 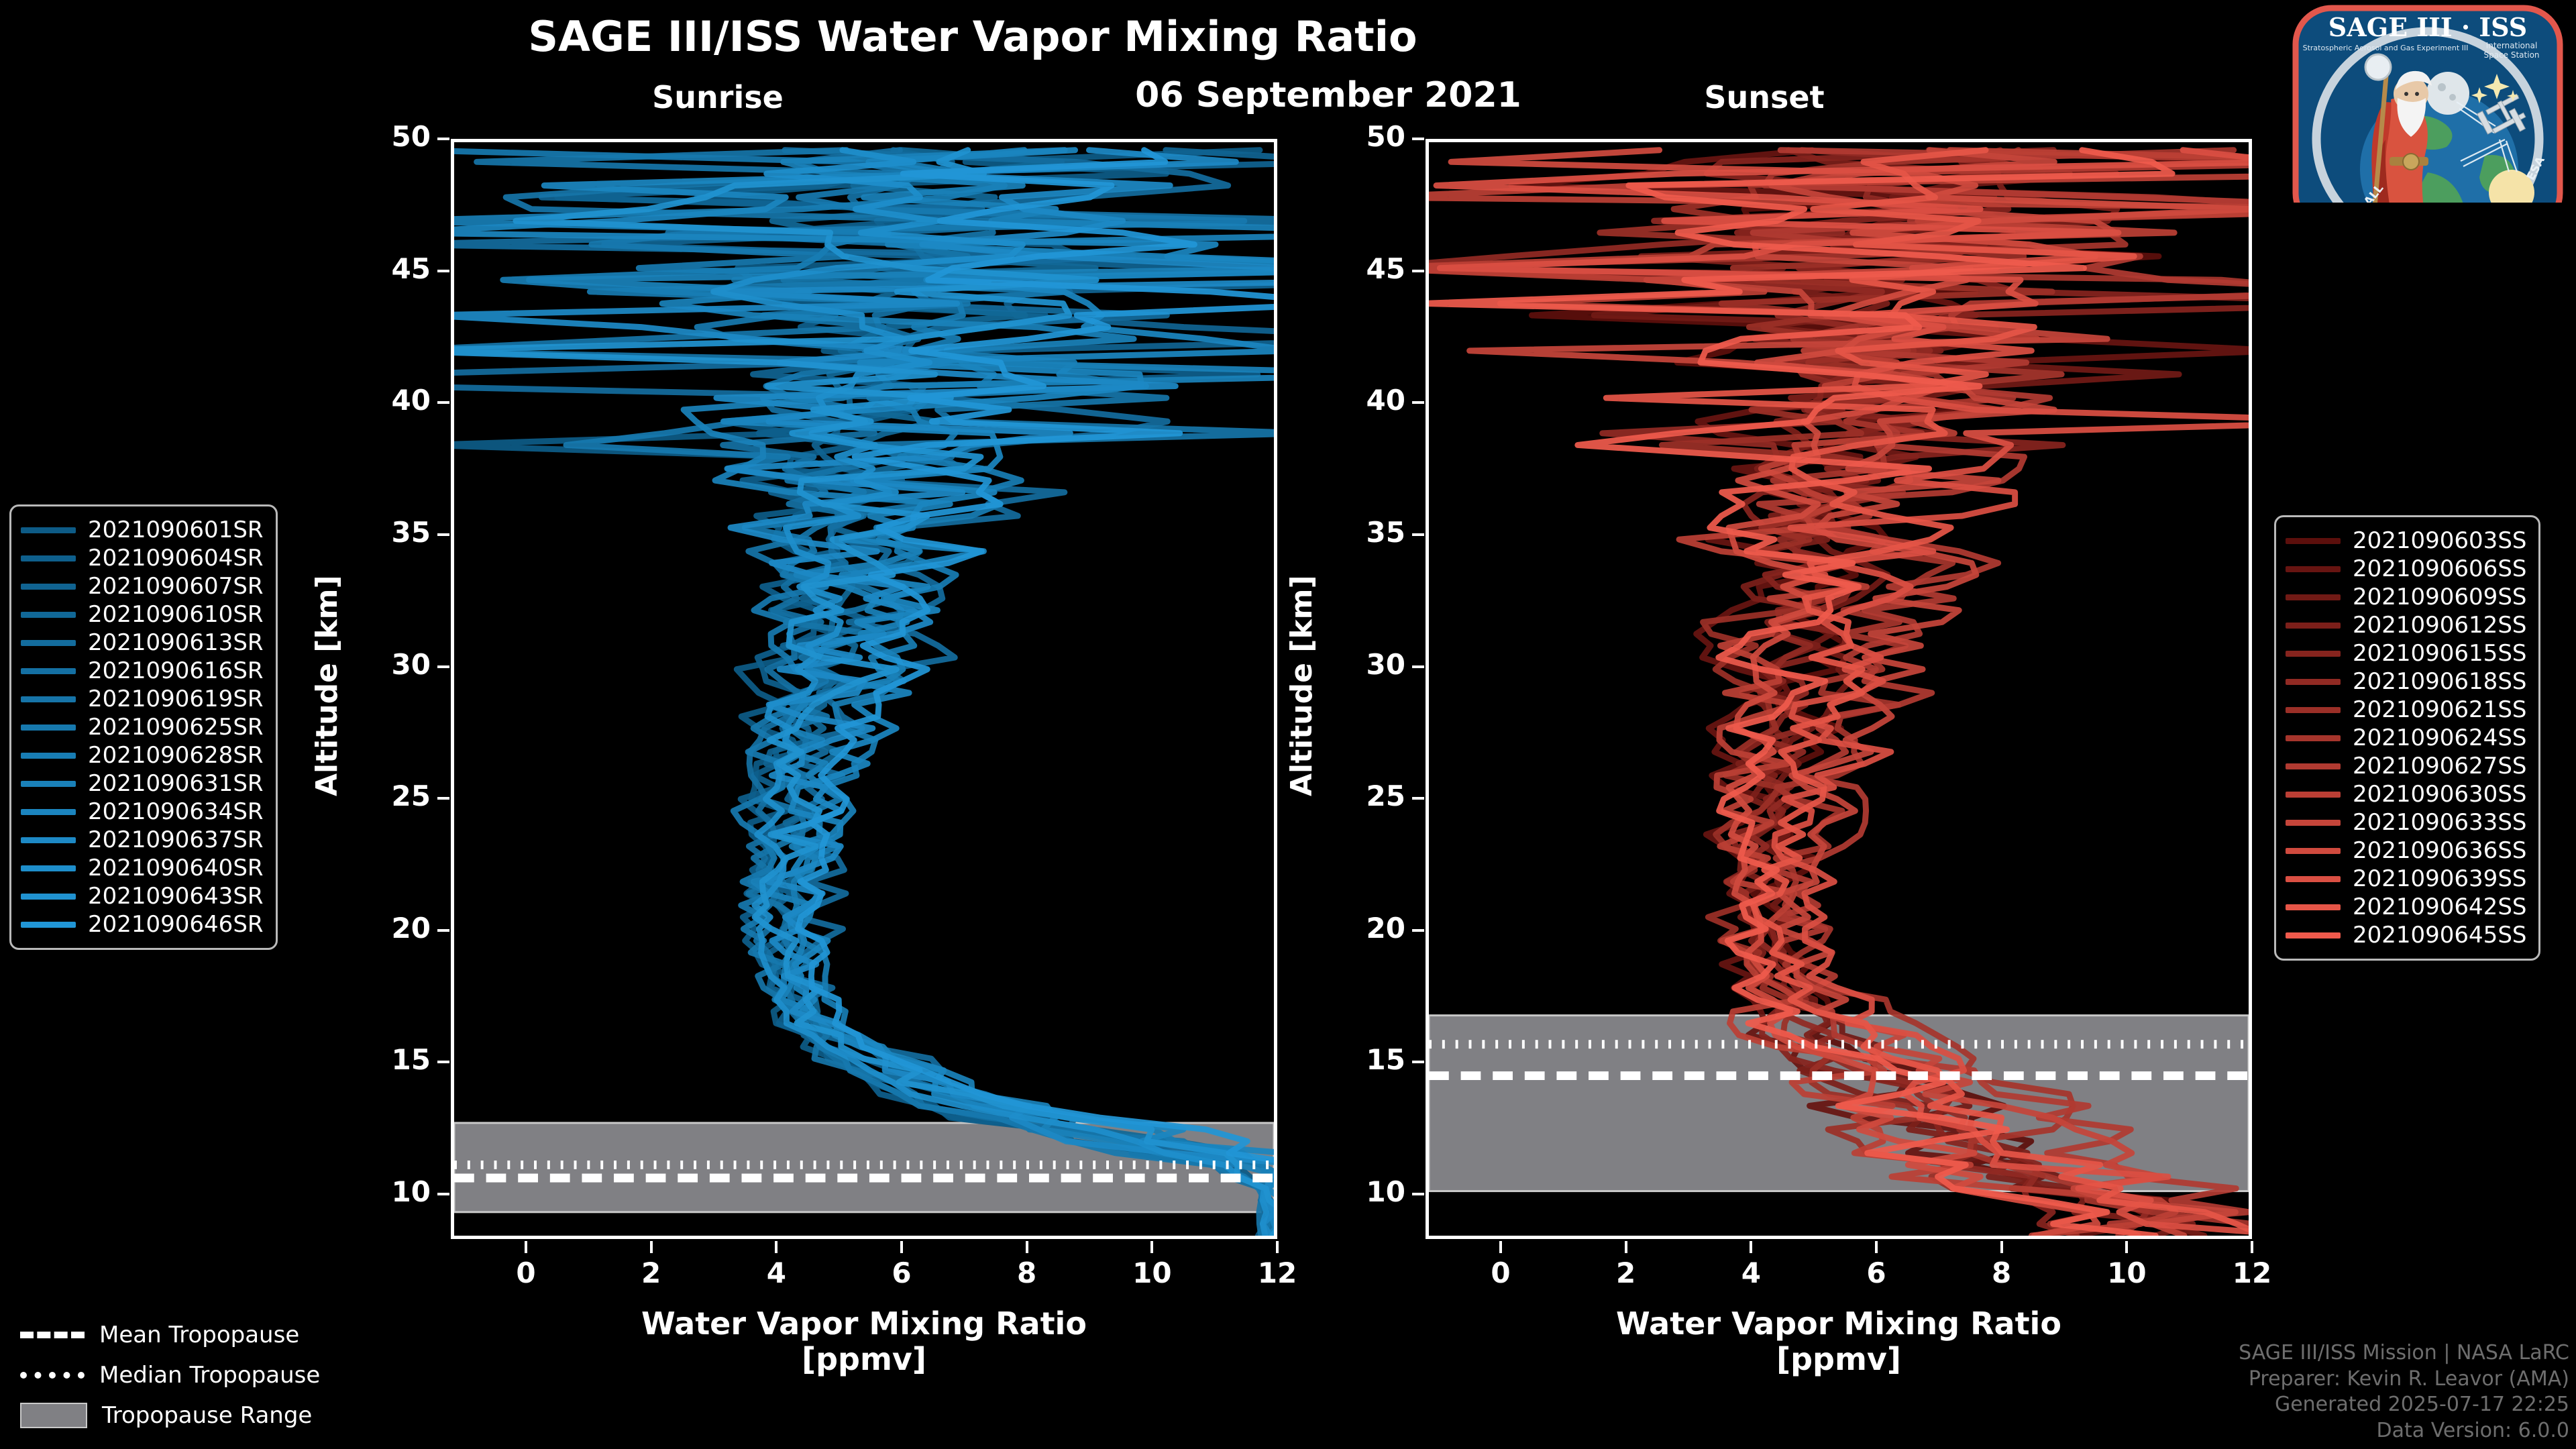 I want to click on legend-item: 2021090645SS, so click(x=2406, y=935).